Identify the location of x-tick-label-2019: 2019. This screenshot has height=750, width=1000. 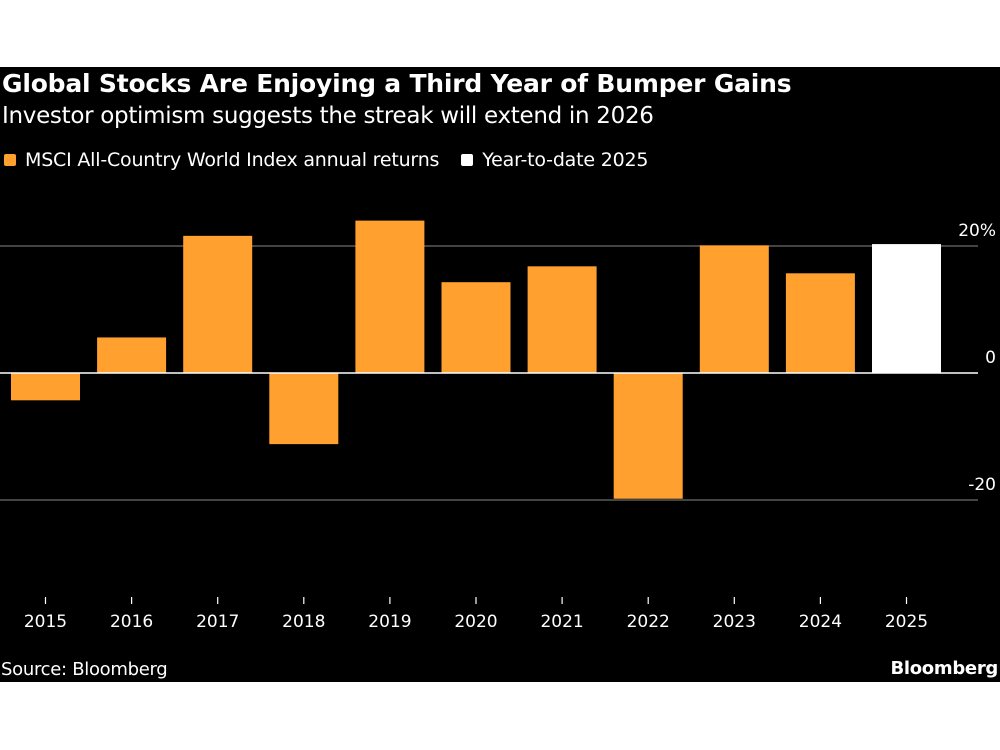
(389, 622).